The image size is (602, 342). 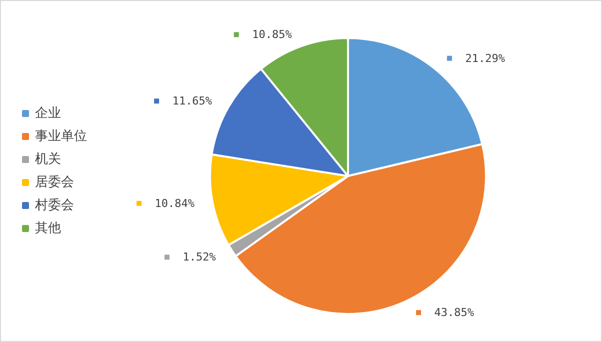 I want to click on data-label: 10.85%, so click(x=265, y=35).